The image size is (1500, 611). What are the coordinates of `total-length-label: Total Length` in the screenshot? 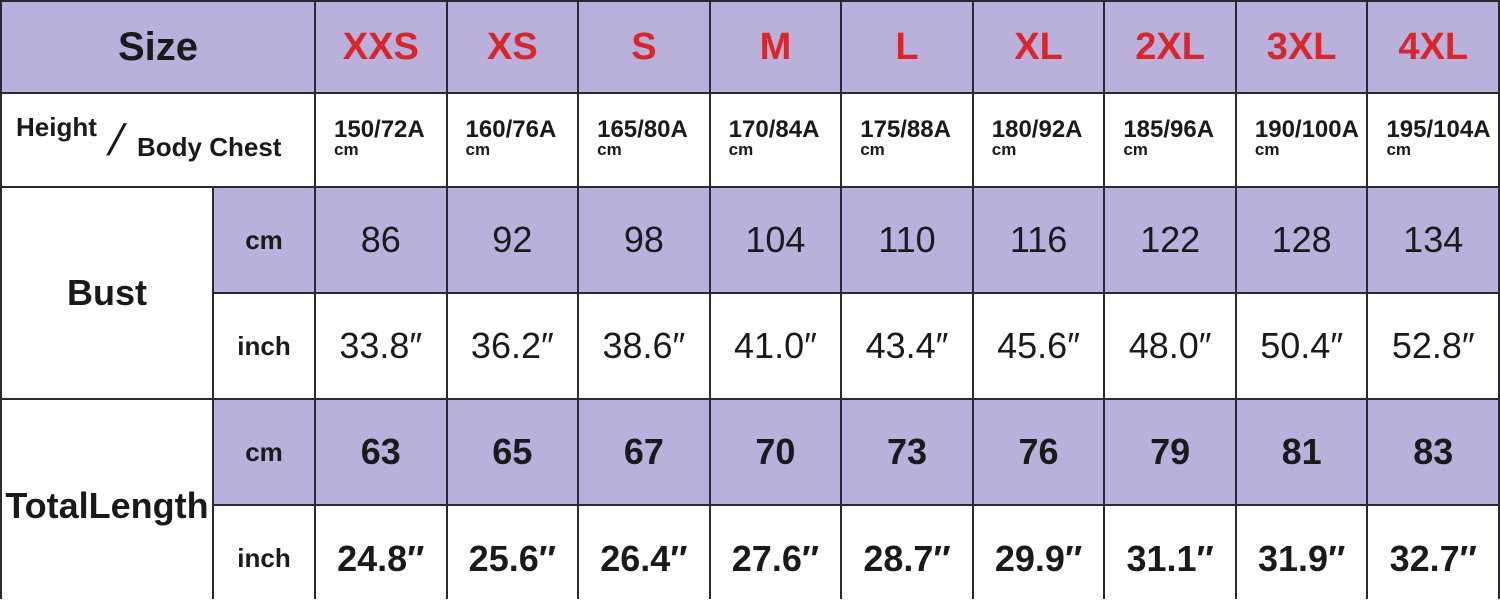 It's located at (107, 505).